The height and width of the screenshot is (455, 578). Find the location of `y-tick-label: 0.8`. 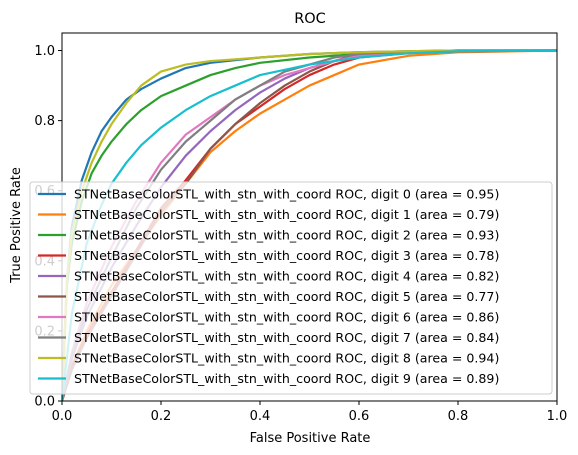

y-tick-label: 0.8 is located at coordinates (44, 121).